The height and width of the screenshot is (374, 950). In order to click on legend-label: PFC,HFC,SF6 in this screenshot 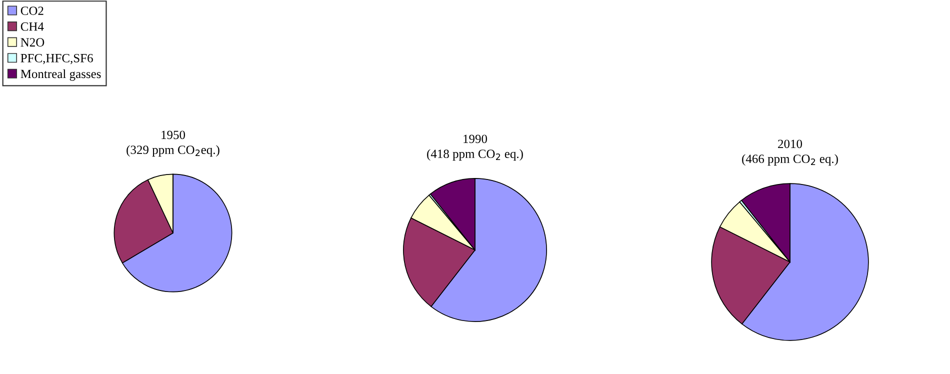, I will do `click(56, 59)`.